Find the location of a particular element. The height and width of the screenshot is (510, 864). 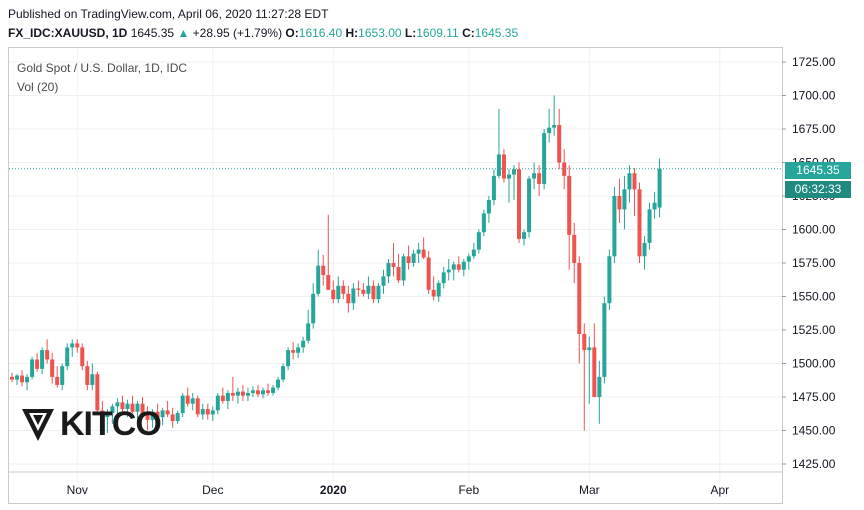

y-tick-label: 1725.00 is located at coordinates (814, 62).